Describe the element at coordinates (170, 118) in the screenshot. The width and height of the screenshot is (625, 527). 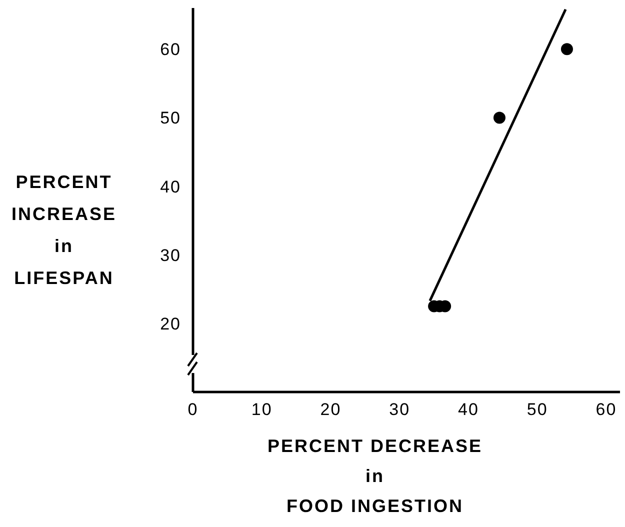
I see `y-tick-label: 50` at that location.